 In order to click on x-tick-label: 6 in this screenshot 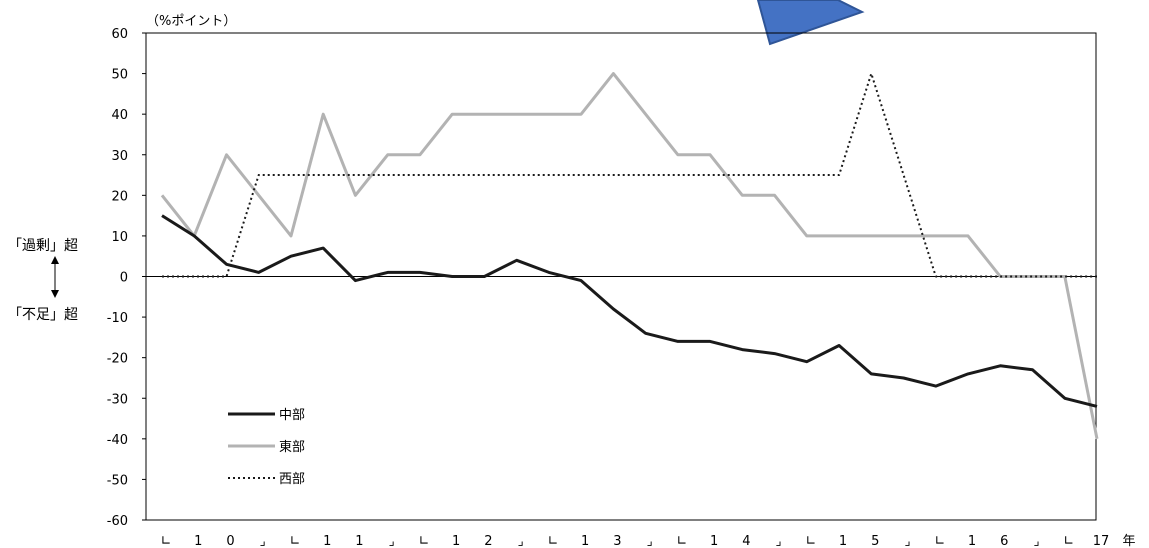, I will do `click(1004, 541)`.